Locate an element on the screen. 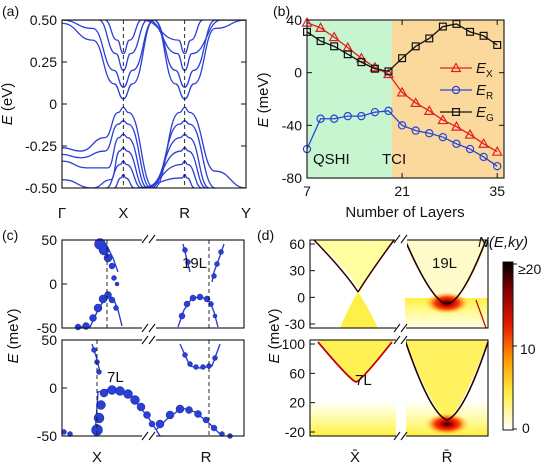  panel-label-c: (c) is located at coordinates (10, 235).